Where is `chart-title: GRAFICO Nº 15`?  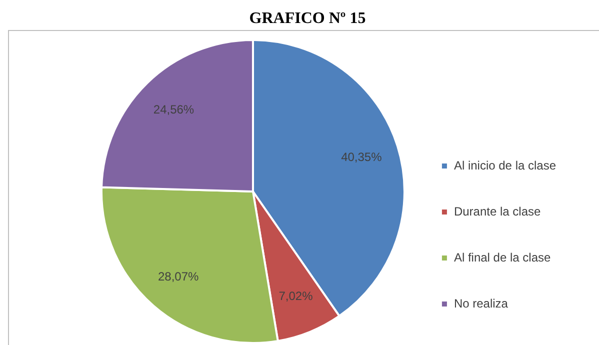
chart-title: GRAFICO Nº 15 is located at coordinates (307, 19).